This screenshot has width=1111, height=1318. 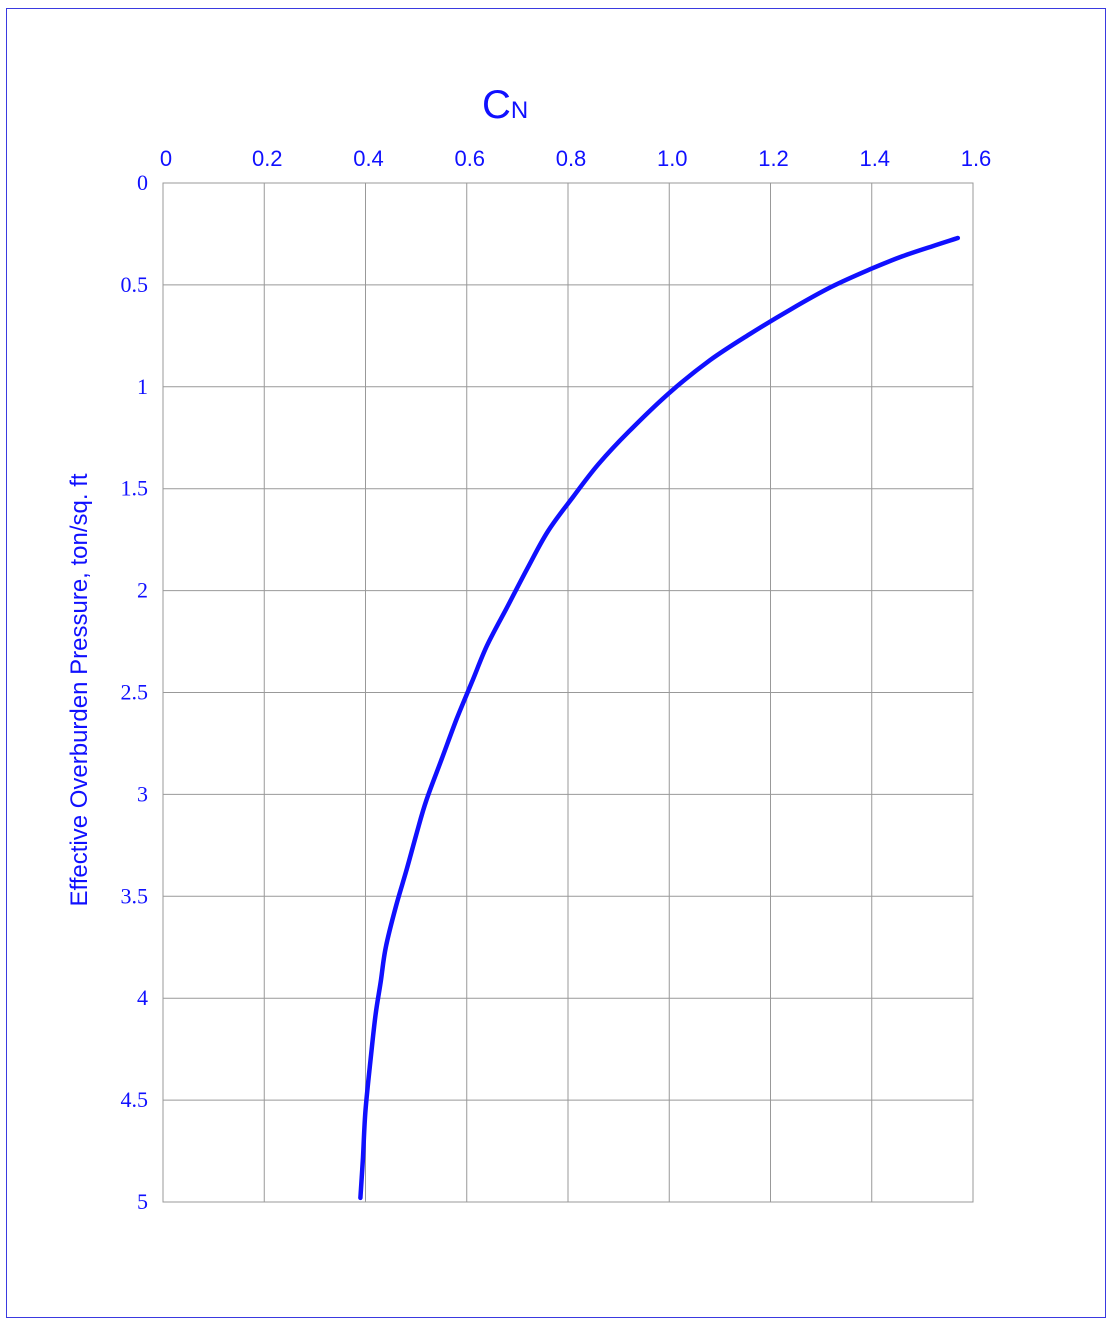 What do you see at coordinates (519, 110) in the screenshot?
I see `x-axis-title-subscript: N` at bounding box center [519, 110].